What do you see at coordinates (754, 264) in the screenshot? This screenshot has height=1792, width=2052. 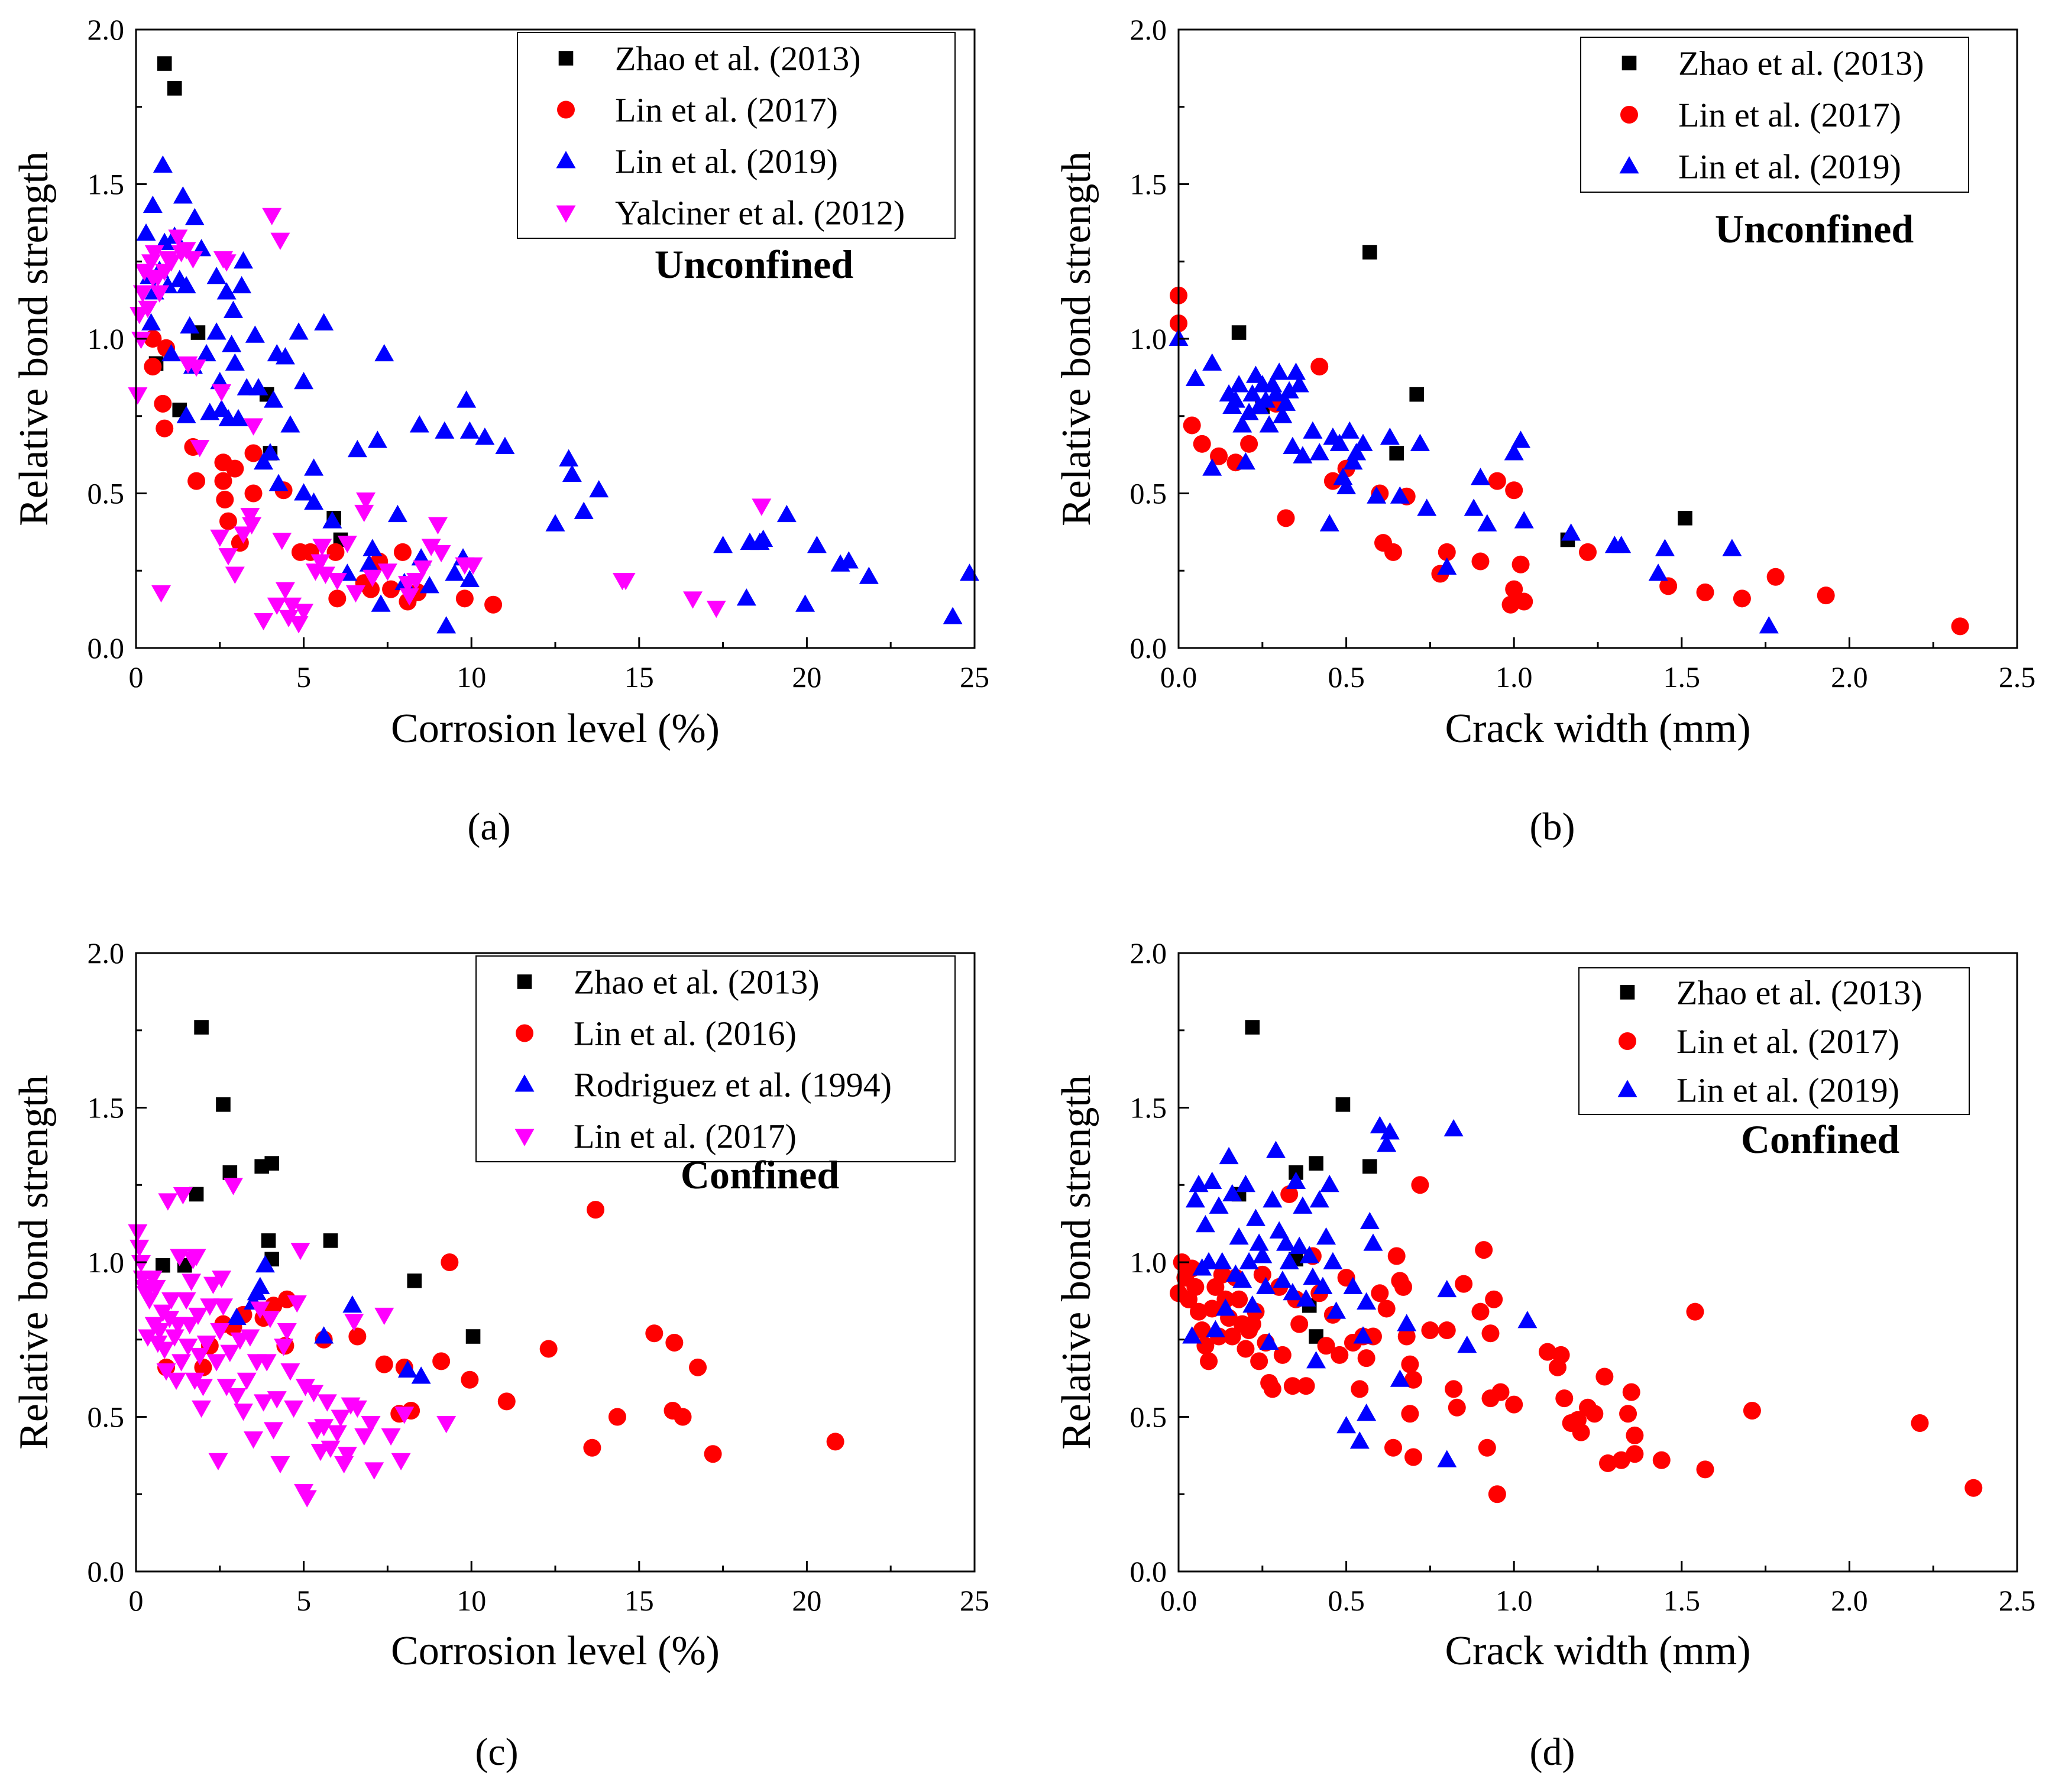 I see `chart-annotation: Unconfined` at bounding box center [754, 264].